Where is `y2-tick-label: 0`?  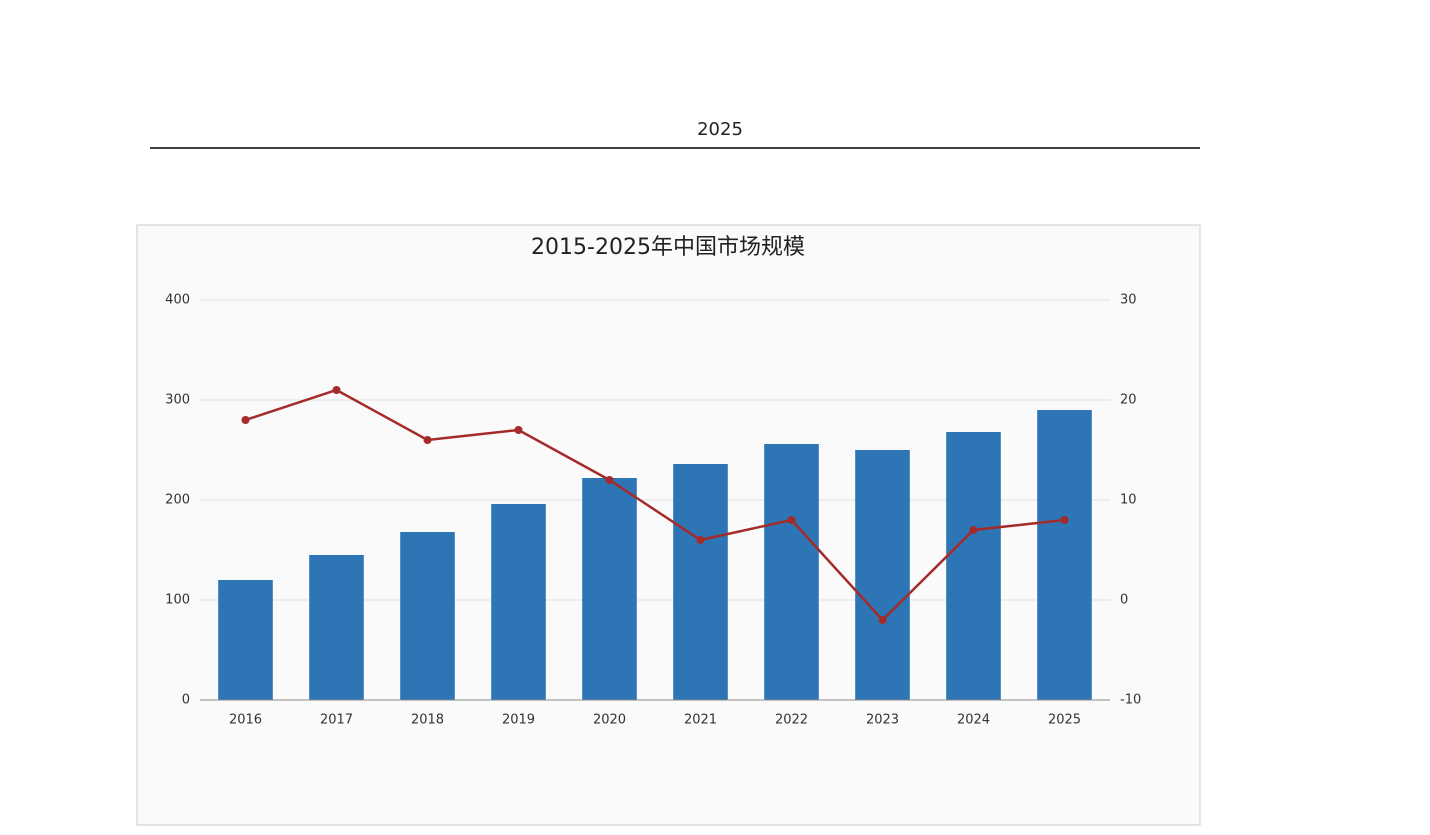
y2-tick-label: 0 is located at coordinates (1124, 600).